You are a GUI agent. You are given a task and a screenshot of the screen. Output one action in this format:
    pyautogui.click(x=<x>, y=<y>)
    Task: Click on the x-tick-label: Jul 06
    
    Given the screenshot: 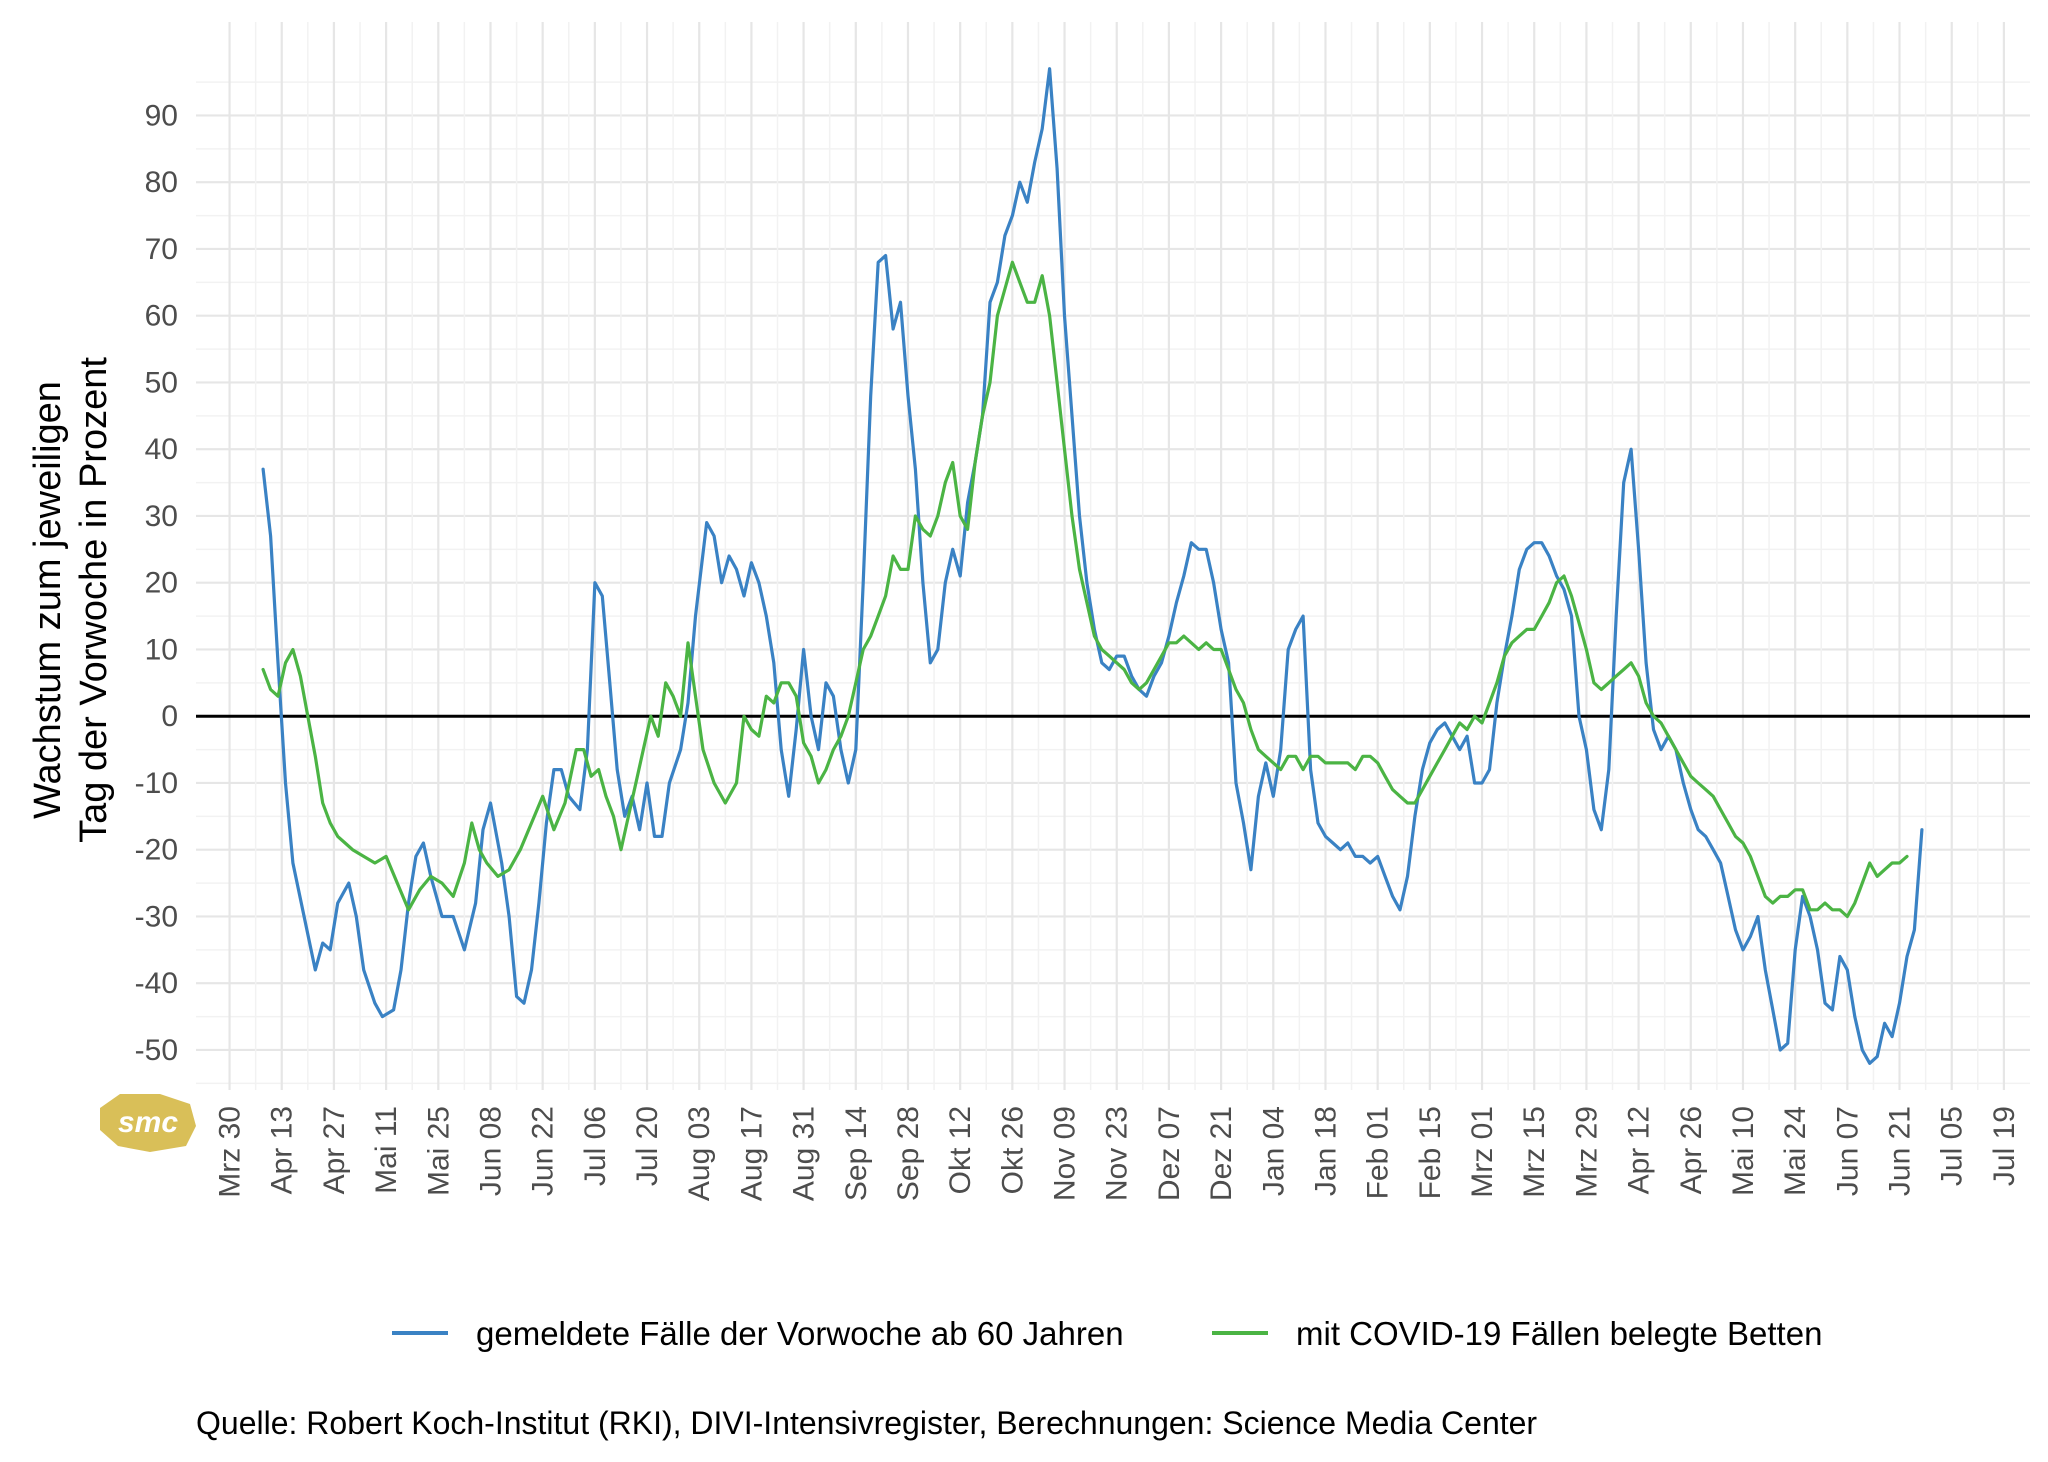 What is the action you would take?
    pyautogui.click(x=595, y=1146)
    